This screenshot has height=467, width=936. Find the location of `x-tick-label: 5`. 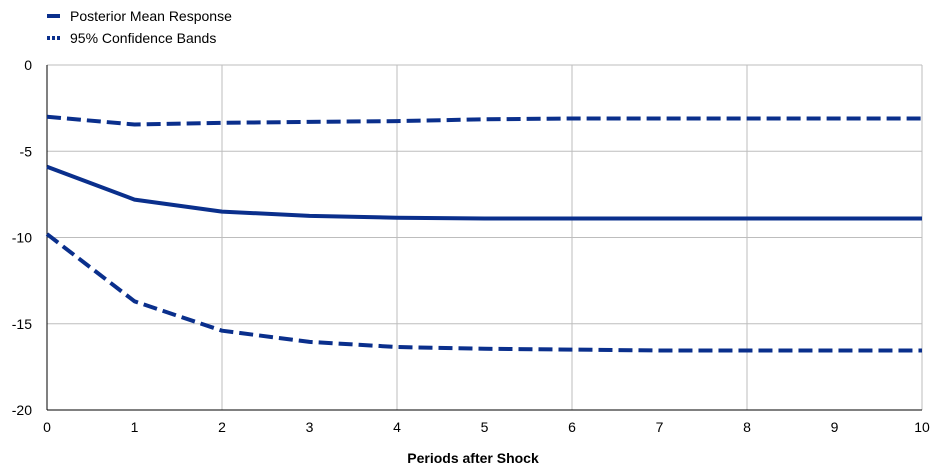

x-tick-label: 5 is located at coordinates (485, 427).